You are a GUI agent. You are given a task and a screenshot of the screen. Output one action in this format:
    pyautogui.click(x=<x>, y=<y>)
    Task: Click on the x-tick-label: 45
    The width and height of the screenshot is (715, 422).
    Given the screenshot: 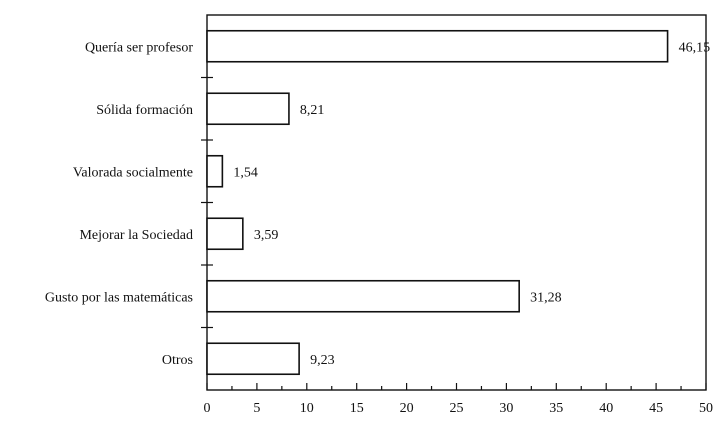 What is the action you would take?
    pyautogui.click(x=656, y=408)
    